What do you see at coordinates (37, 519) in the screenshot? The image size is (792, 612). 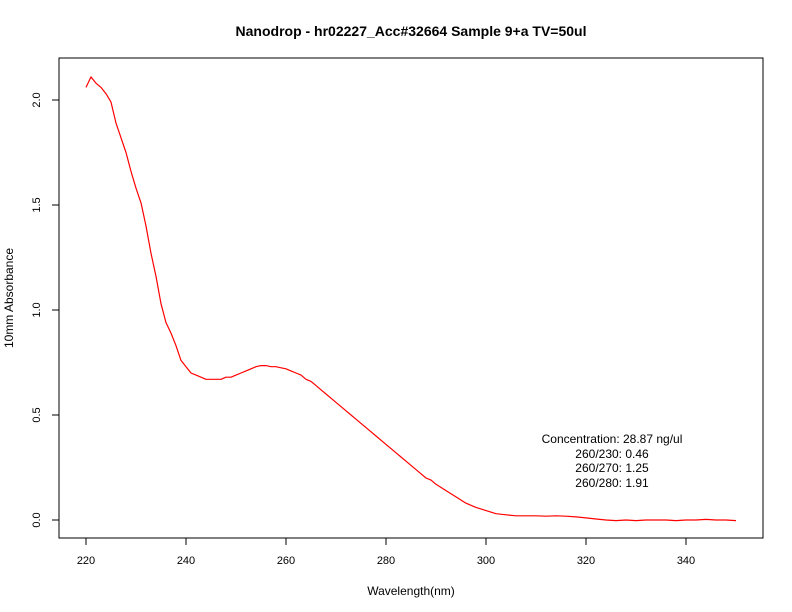 I see `y-tick-label: 0.0` at bounding box center [37, 519].